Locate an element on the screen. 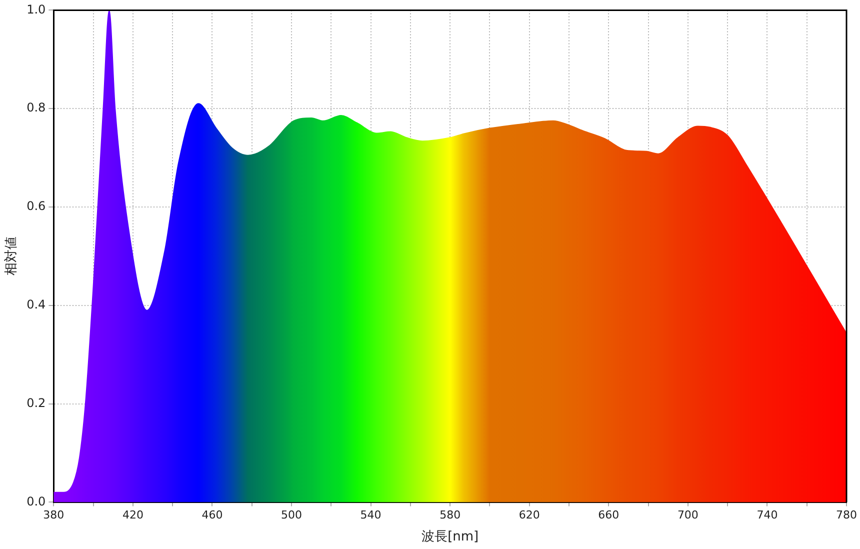  y-tick-label: 0.6 is located at coordinates (36, 206).